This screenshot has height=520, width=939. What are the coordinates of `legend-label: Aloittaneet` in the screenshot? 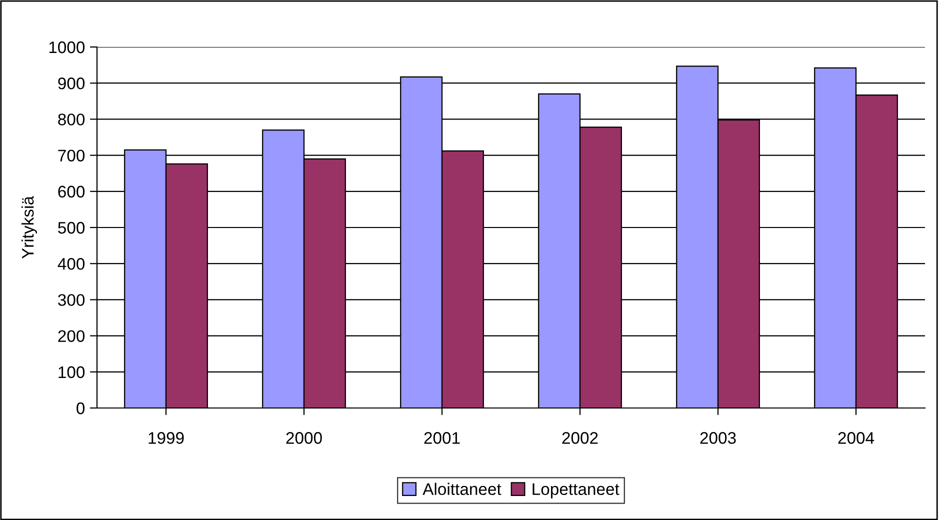 It's located at (462, 489).